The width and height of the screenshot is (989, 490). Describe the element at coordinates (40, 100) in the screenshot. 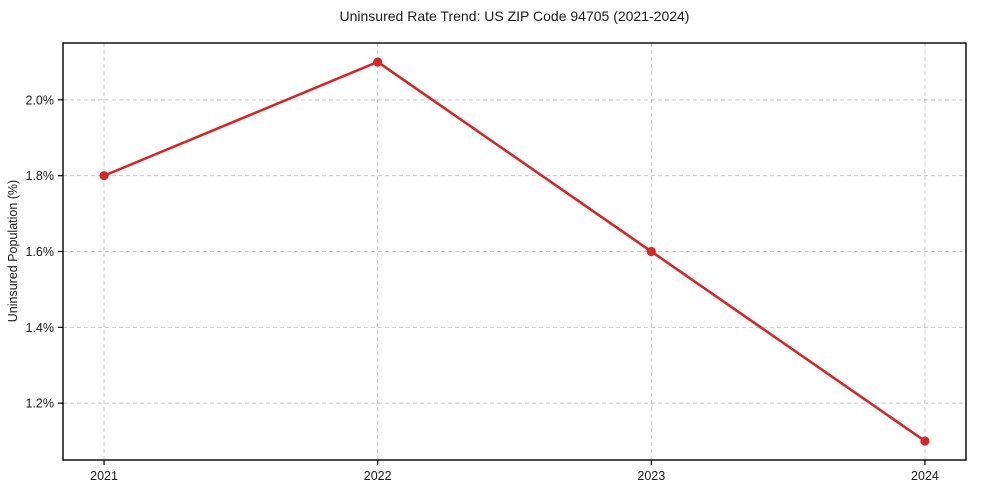

I see `y-tick-label: 2.0%` at that location.